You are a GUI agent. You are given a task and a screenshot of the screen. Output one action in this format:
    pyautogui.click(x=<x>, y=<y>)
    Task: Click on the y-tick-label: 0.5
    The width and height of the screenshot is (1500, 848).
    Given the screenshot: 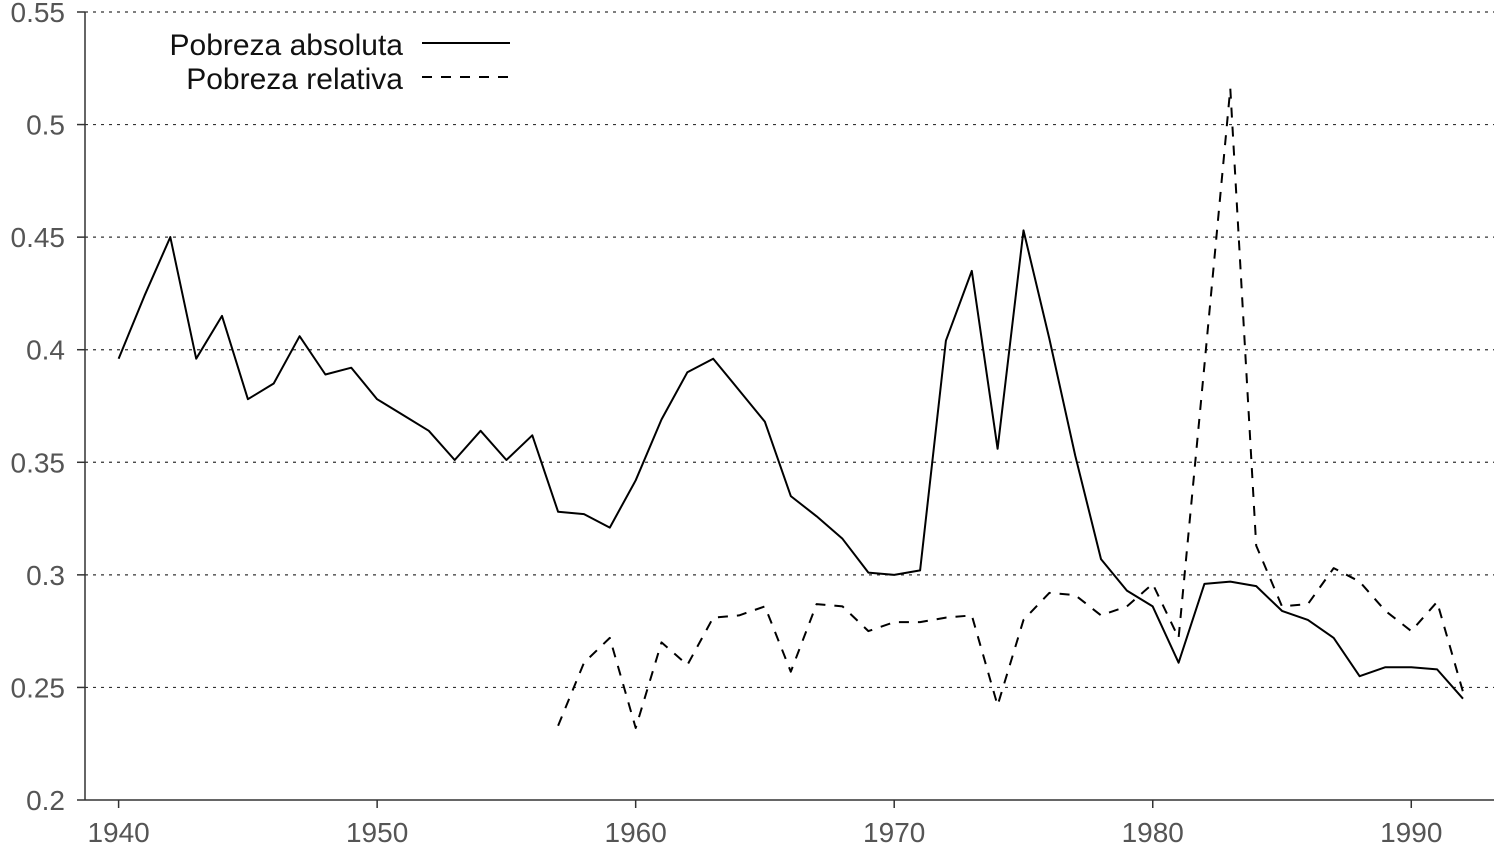 What is the action you would take?
    pyautogui.click(x=45, y=125)
    